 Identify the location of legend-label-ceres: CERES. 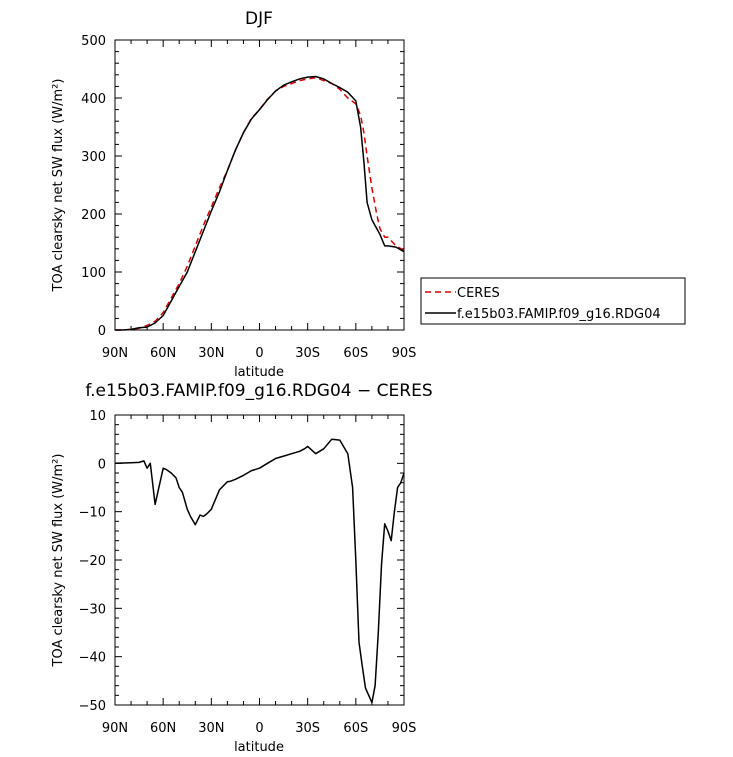
(478, 293).